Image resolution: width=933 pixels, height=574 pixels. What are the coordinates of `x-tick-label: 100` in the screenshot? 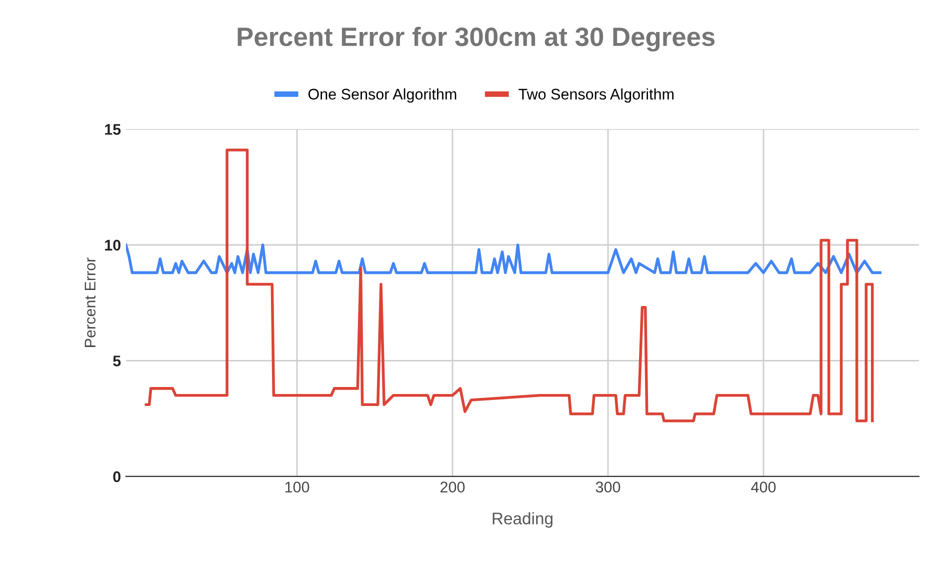 It's located at (297, 487).